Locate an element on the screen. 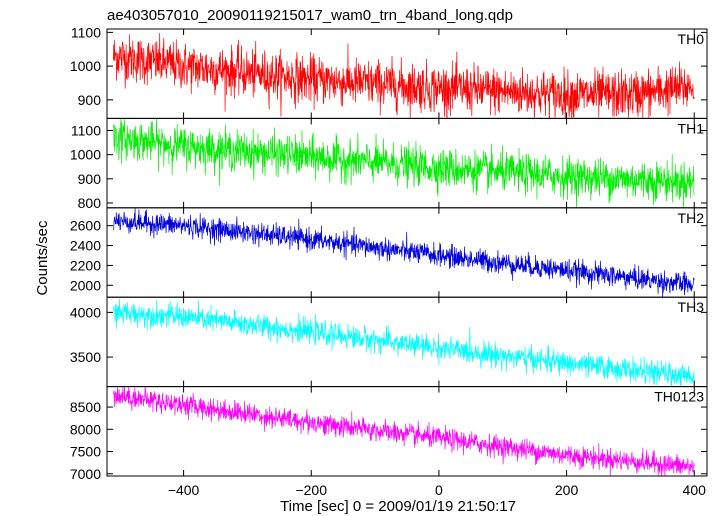 The height and width of the screenshot is (516, 722). y-tick-label: 2600 is located at coordinates (85, 226).